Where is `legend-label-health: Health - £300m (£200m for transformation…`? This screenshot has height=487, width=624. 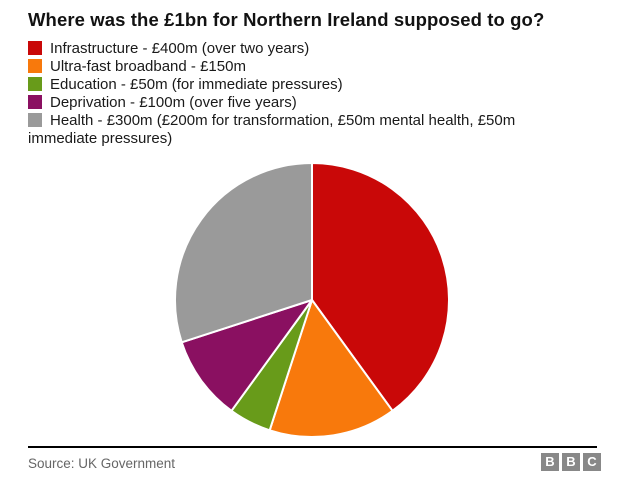 legend-label-health: Health - £300m (£200m for transformation… is located at coordinates (272, 129).